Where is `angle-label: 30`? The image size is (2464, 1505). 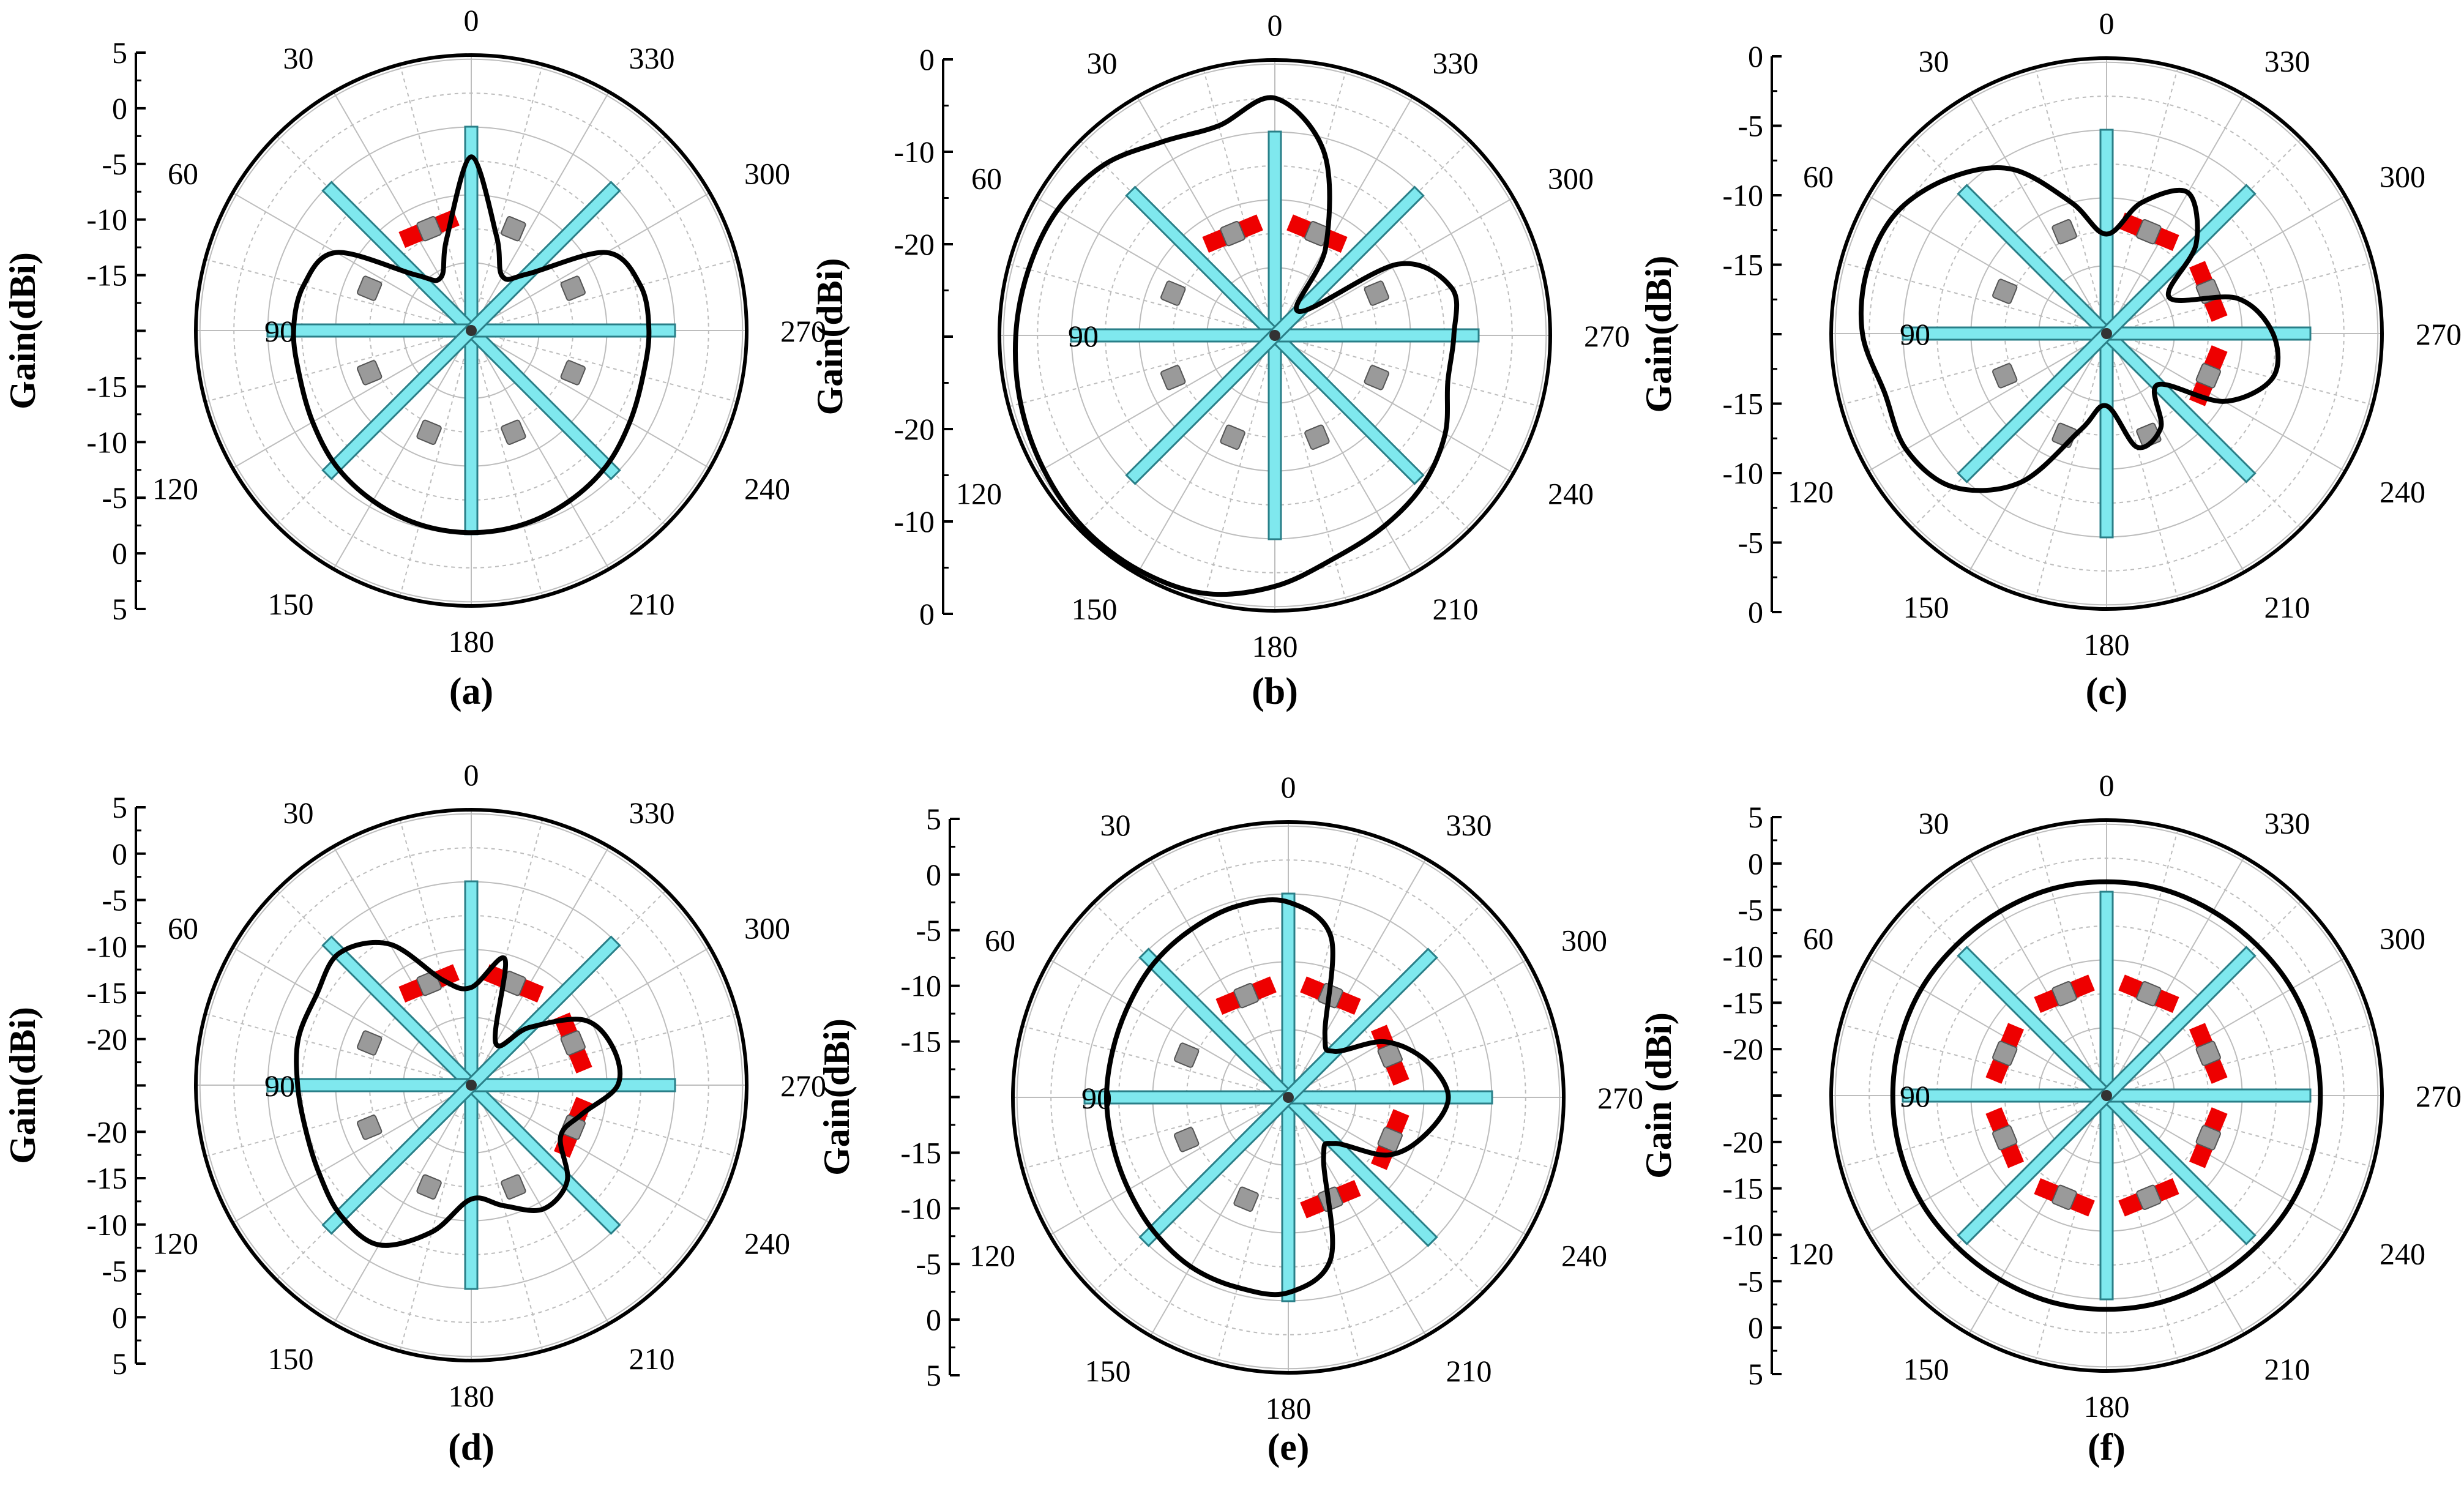 angle-label: 30 is located at coordinates (298, 813).